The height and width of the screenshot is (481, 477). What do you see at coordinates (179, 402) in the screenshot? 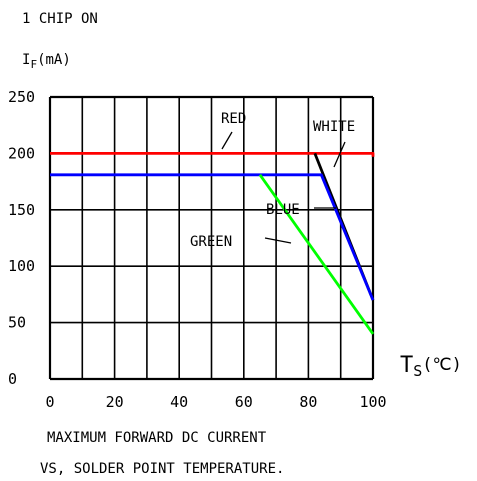
I see `x-tick-label: 40` at bounding box center [179, 402].